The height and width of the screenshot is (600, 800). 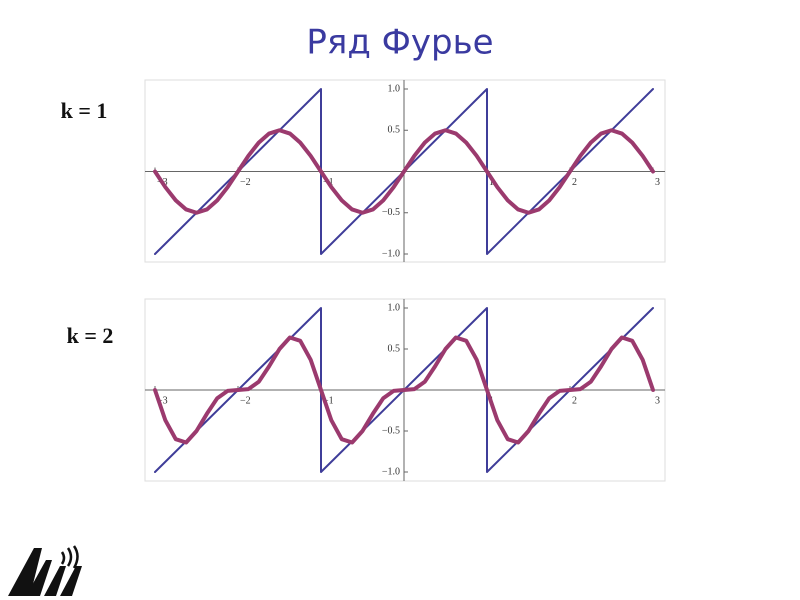 What do you see at coordinates (84, 110) in the screenshot?
I see `chart-title: k = 1` at bounding box center [84, 110].